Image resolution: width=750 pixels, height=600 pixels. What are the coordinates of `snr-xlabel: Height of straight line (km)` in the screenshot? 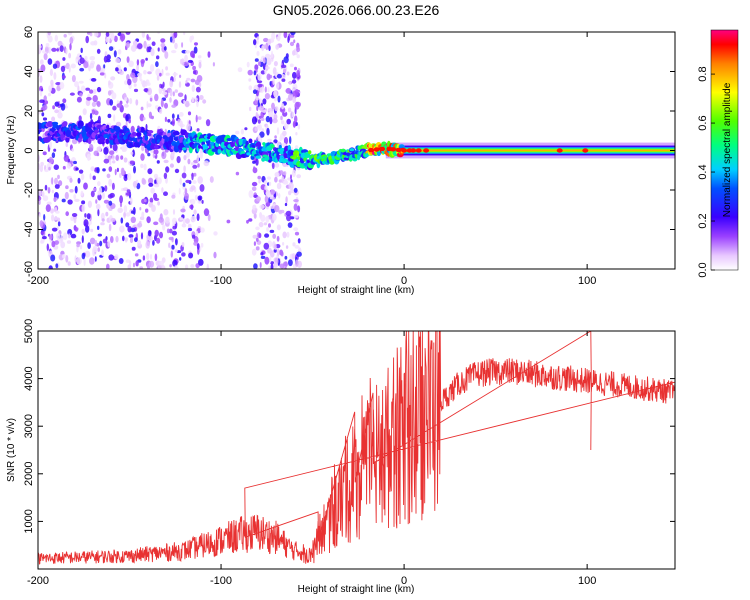 It's located at (356, 589).